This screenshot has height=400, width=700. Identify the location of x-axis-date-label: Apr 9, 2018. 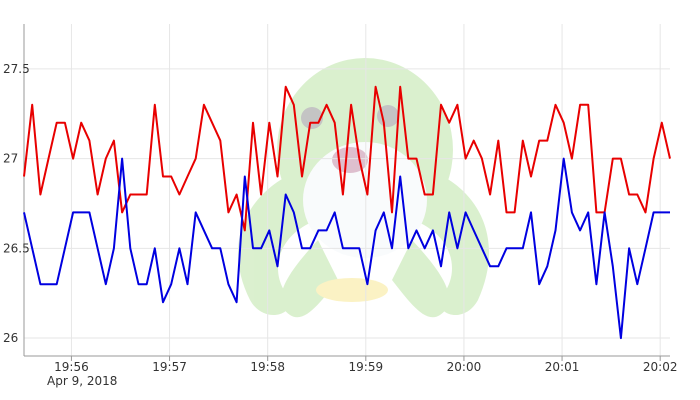
(82, 381).